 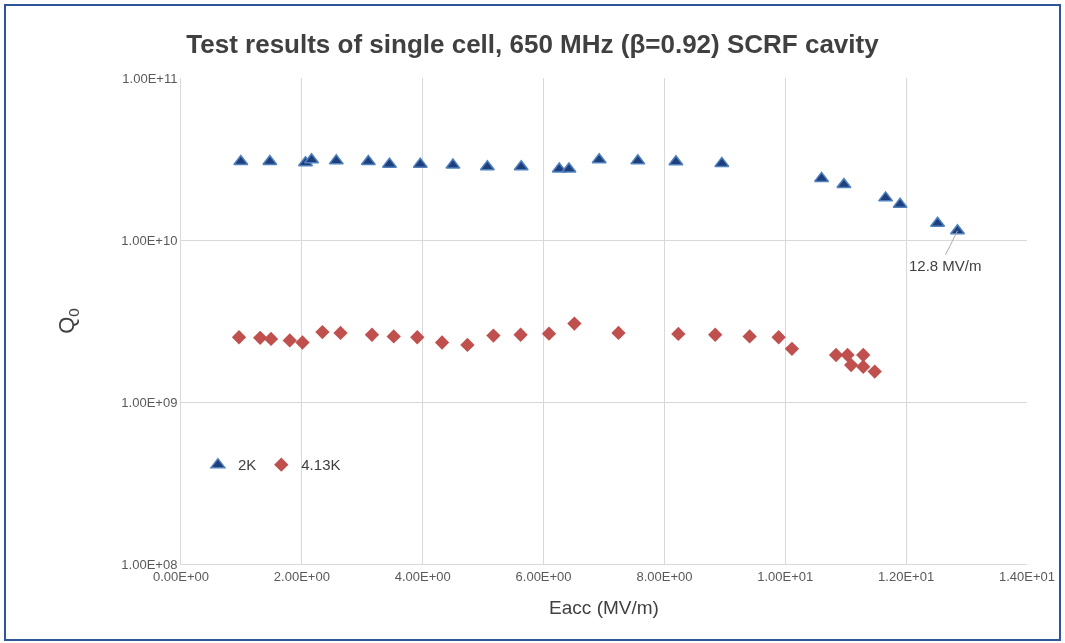 What do you see at coordinates (1027, 576) in the screenshot?
I see `x-tick-label: 1.40E+01` at bounding box center [1027, 576].